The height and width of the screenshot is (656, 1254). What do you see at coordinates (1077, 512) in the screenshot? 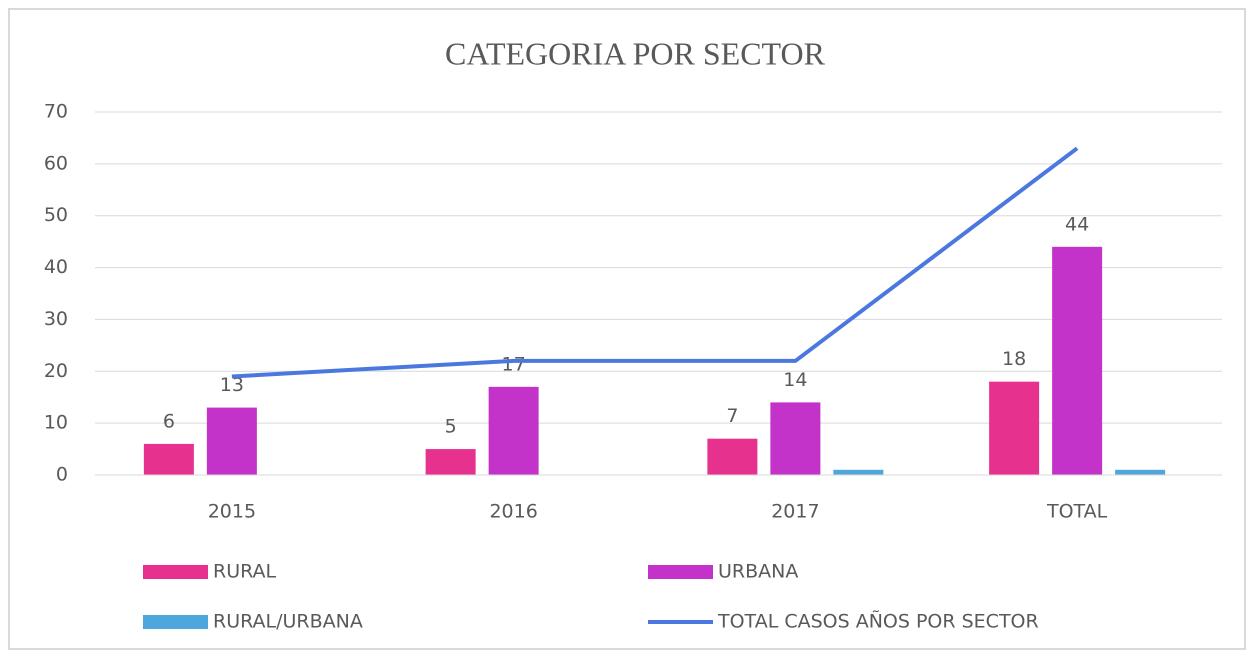
I see `x-tick-label: TOTAL` at bounding box center [1077, 512].